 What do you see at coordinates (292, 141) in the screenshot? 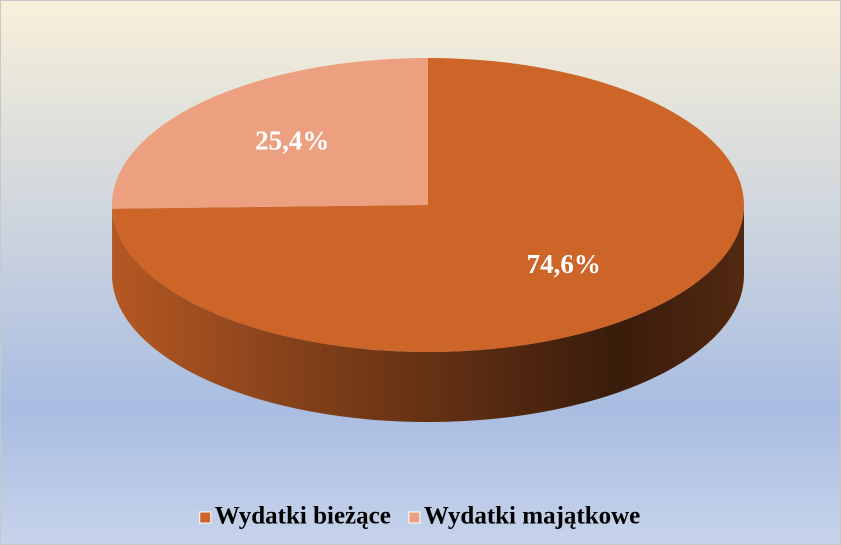
I see `data-label: 25,4%` at bounding box center [292, 141].